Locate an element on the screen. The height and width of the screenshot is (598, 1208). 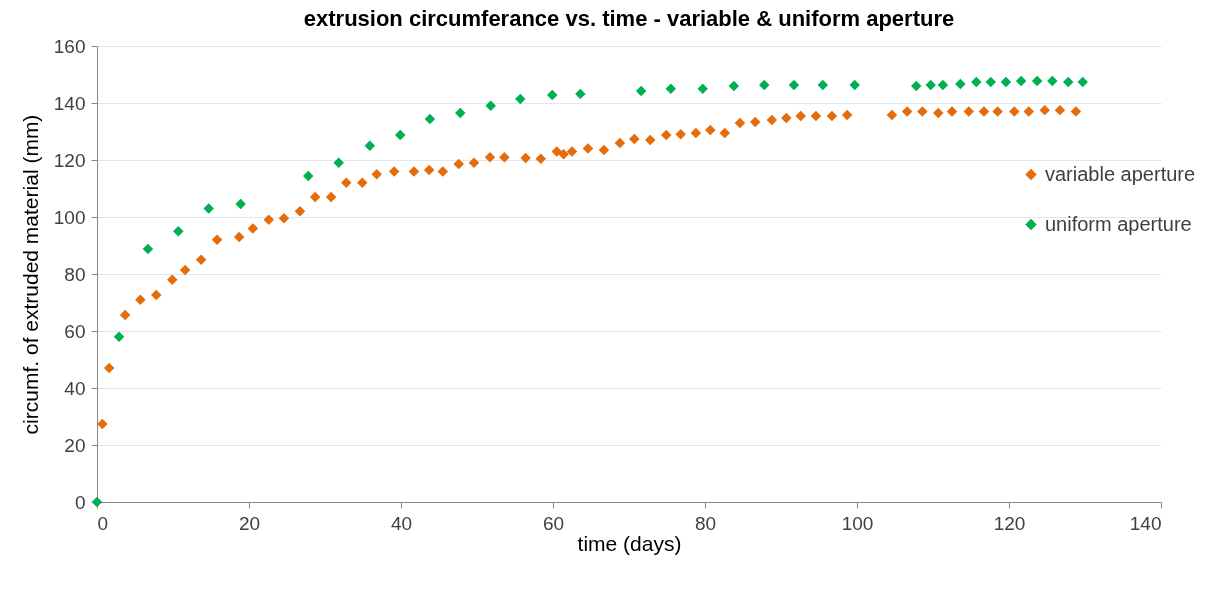
y-tick-label: 0 is located at coordinates (80, 502).